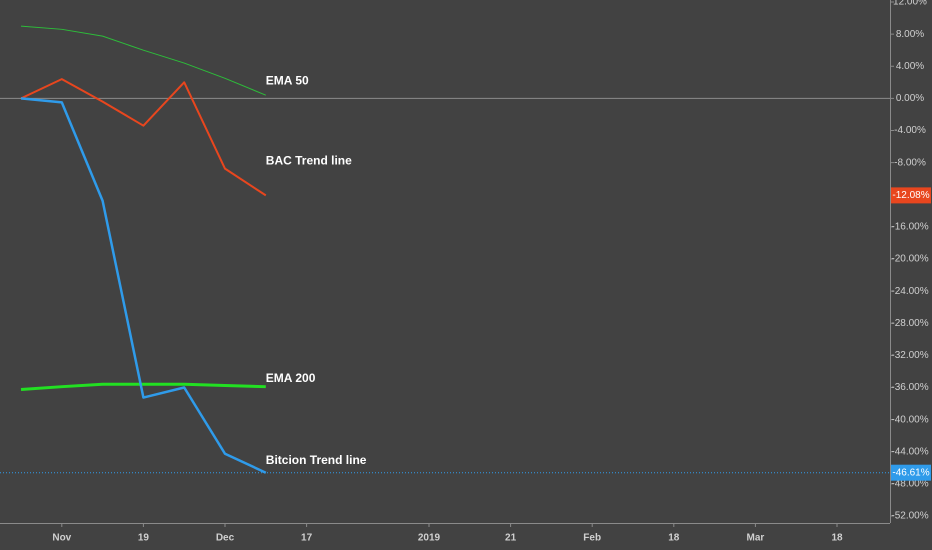  Describe the element at coordinates (910, 34) in the screenshot. I see `y-tick-label: 8.00%` at that location.